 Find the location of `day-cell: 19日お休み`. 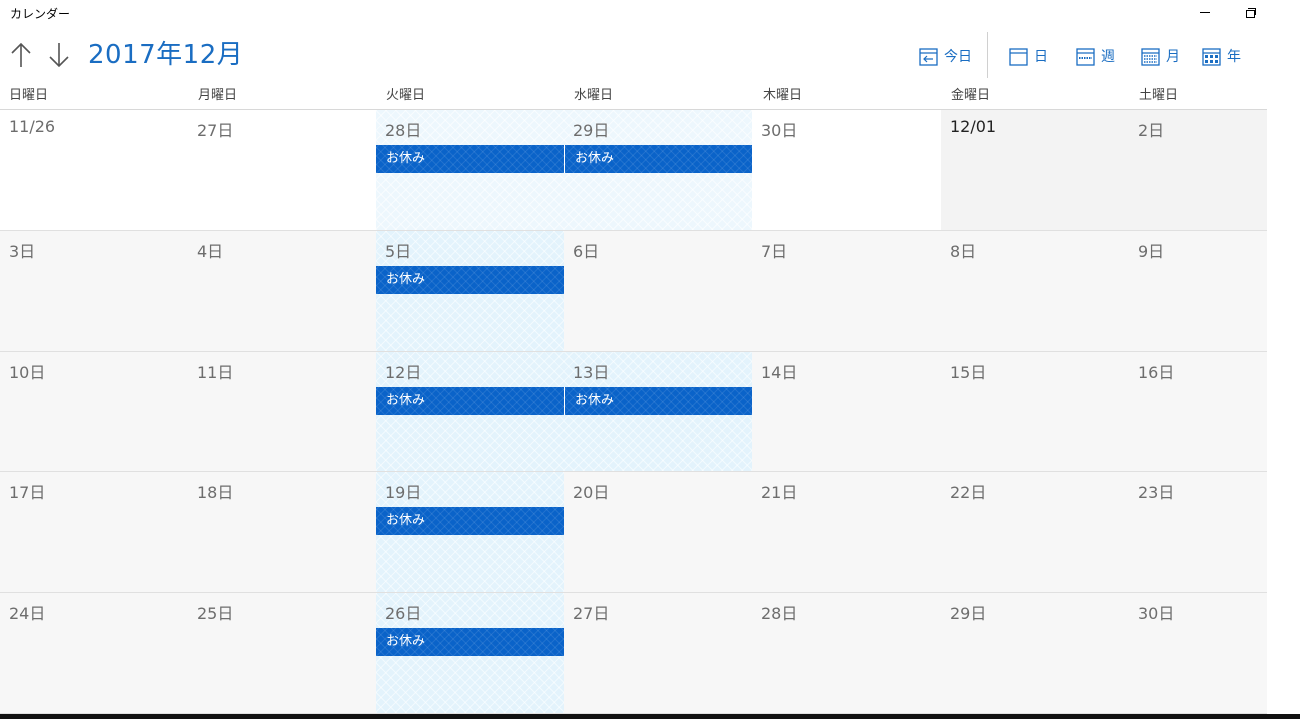

day-cell: 19日お休み is located at coordinates (470, 532).